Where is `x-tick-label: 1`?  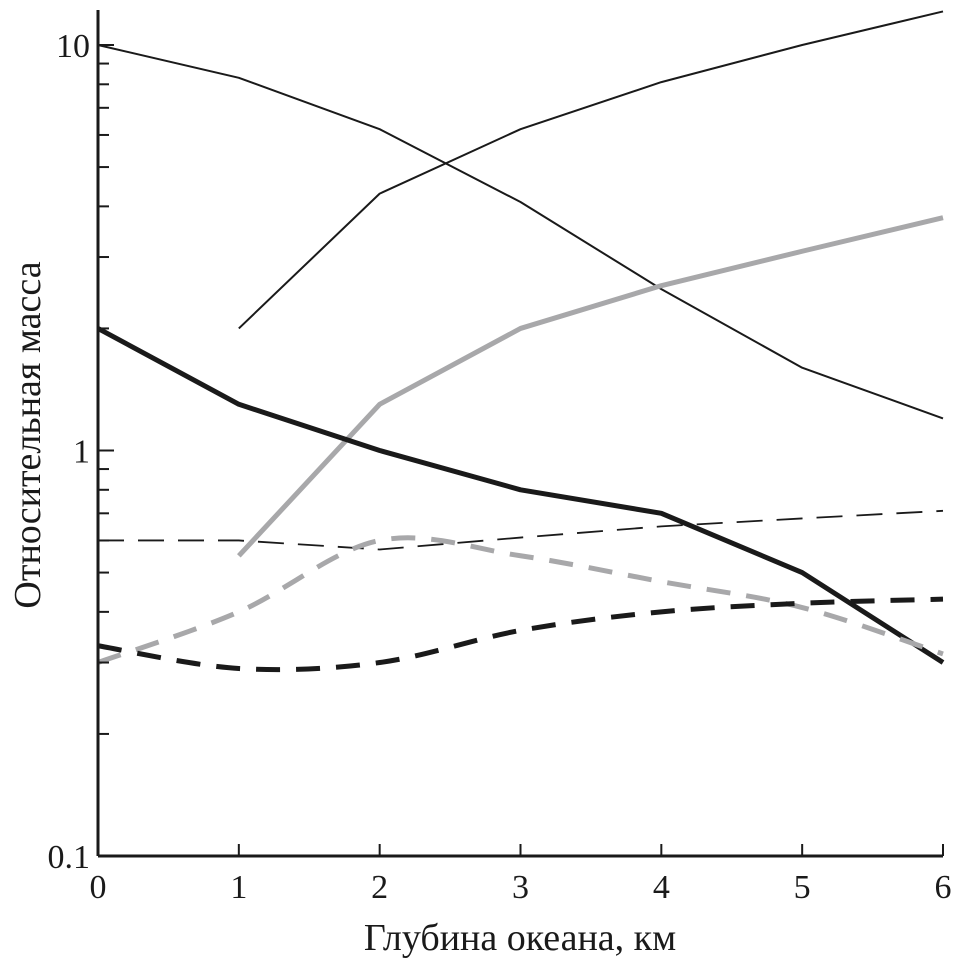
x-tick-label: 1 is located at coordinates (238, 887).